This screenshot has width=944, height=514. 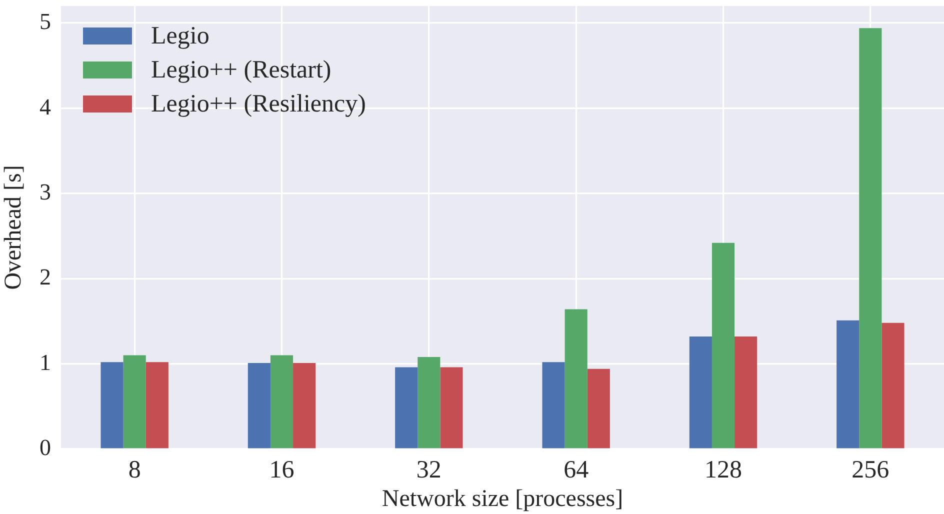 I want to click on x-tick-label: 128, so click(x=723, y=470).